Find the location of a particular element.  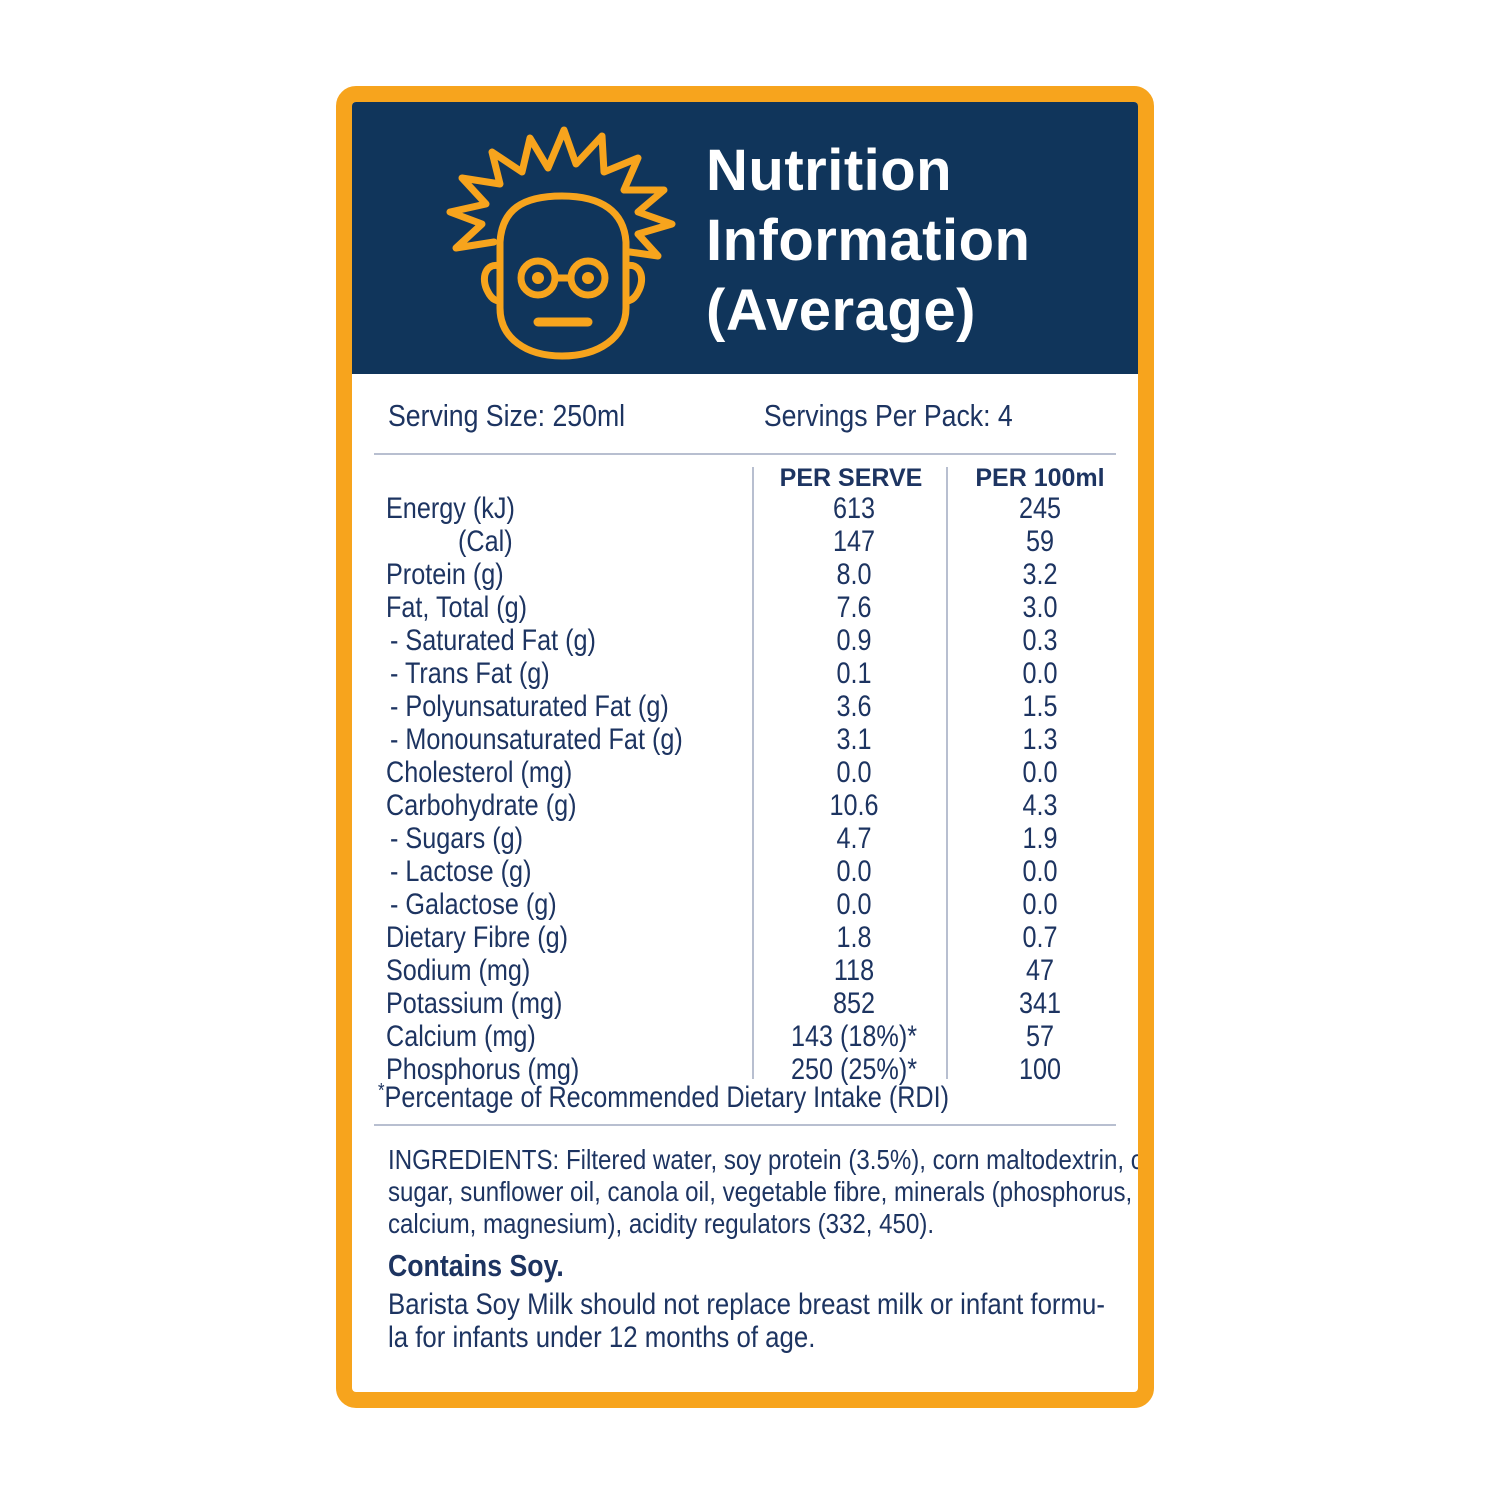

per-serve-value: 4.7 is located at coordinates (854, 838).